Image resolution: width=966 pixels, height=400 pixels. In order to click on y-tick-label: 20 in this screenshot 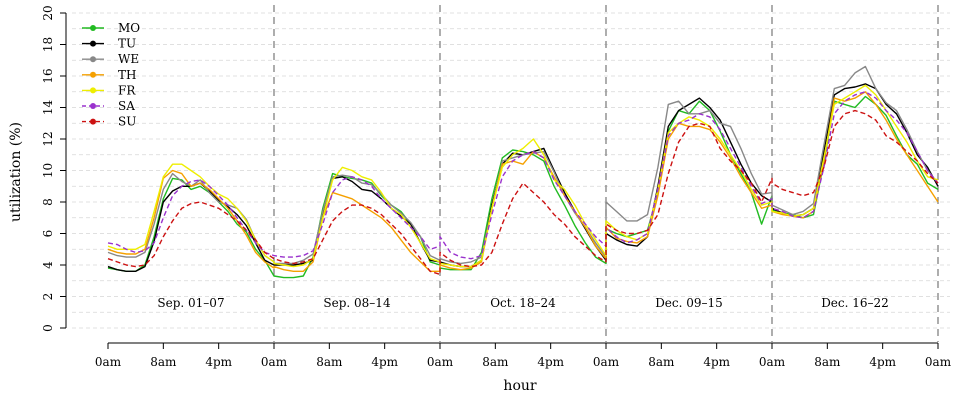, I will do `click(48, 12)`.